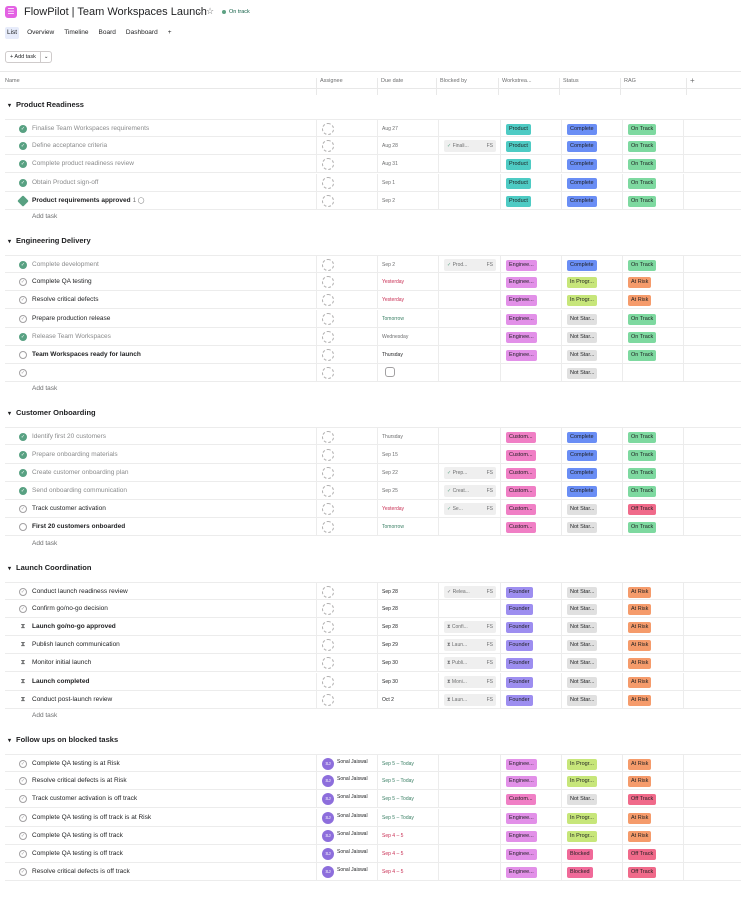  Describe the element at coordinates (77, 853) in the screenshot. I see `task-name: Complete QA testing is off track` at that location.